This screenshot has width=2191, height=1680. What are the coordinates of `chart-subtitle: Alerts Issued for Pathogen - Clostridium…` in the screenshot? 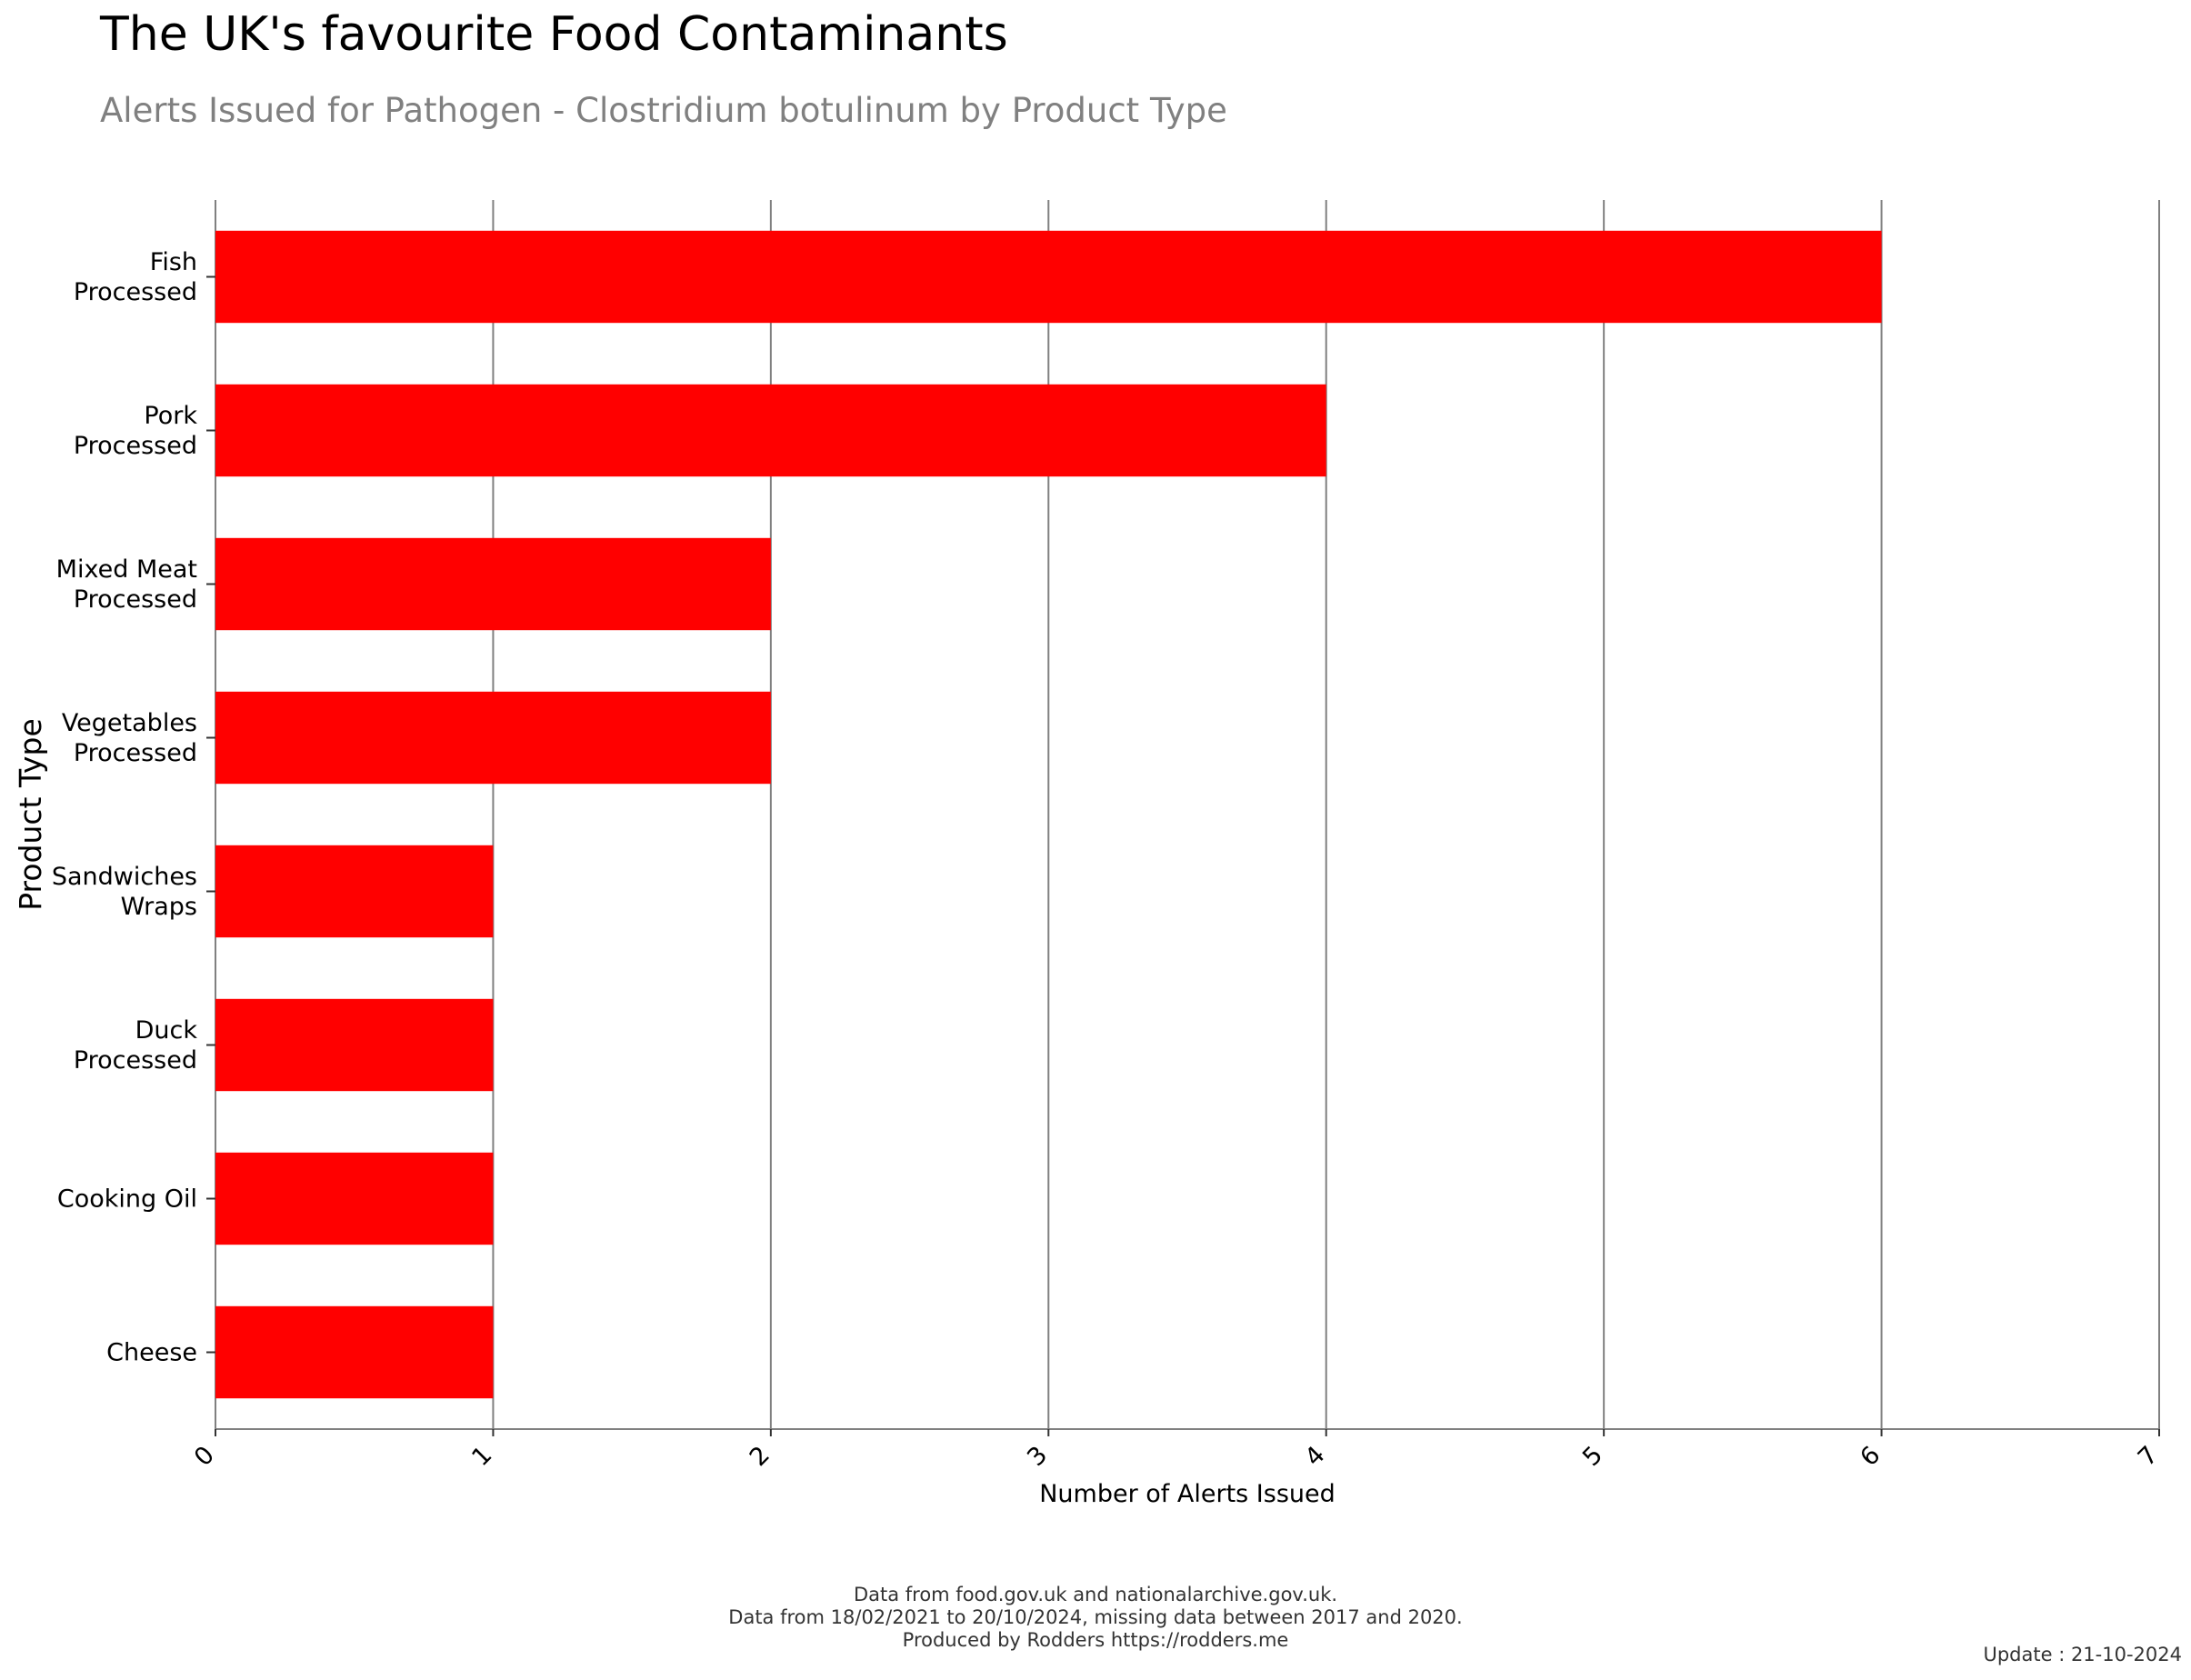 It's located at (663, 110).